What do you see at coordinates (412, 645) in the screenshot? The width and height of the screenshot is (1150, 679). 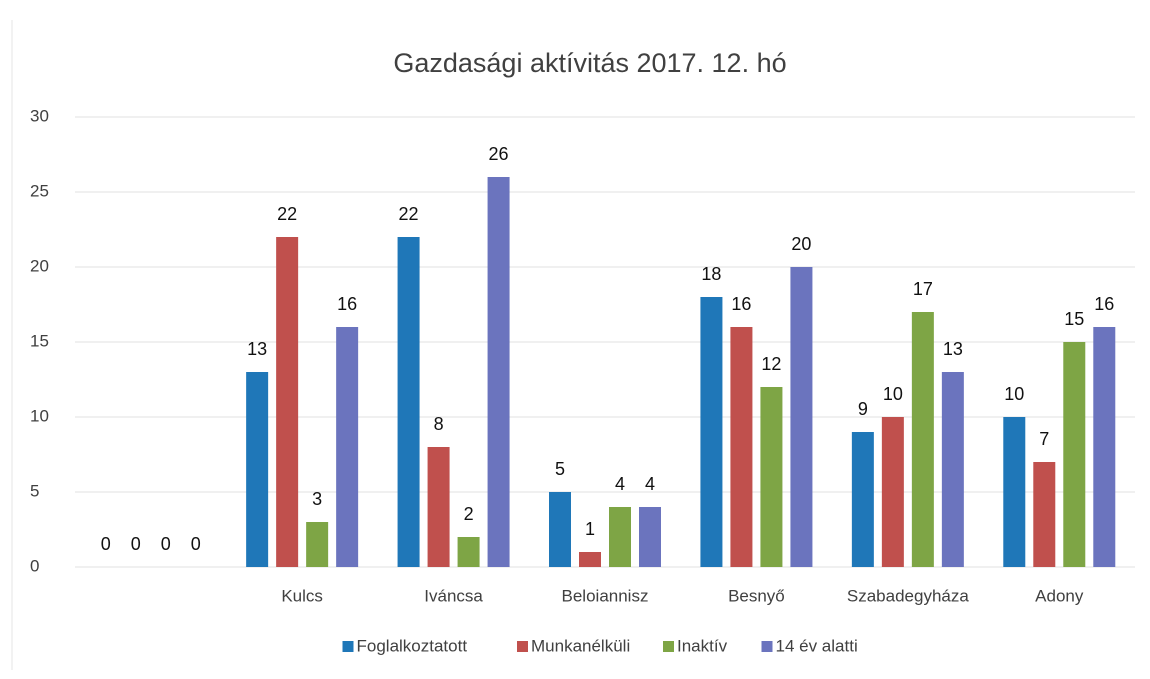 I see `legend-label: Foglalkoztatott` at bounding box center [412, 645].